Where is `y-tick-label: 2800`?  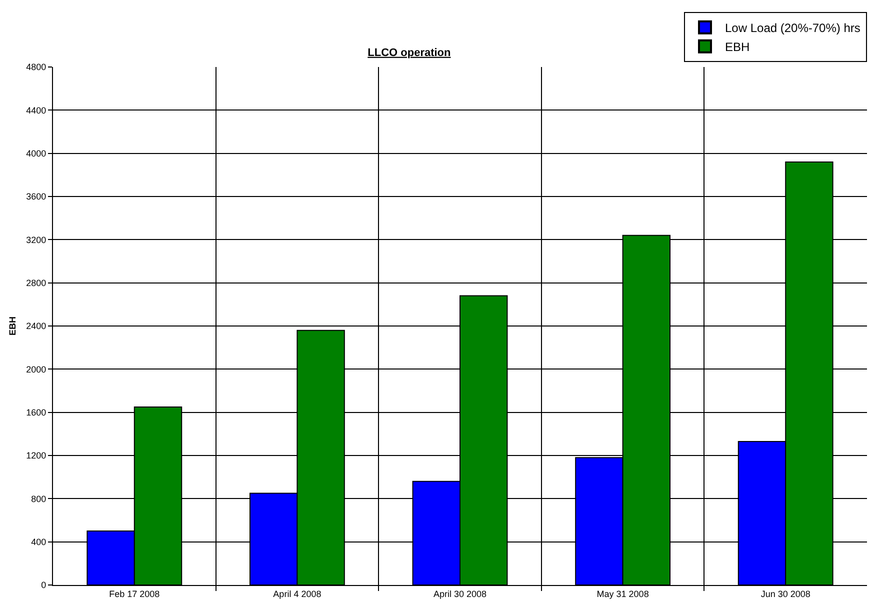 y-tick-label: 2800 is located at coordinates (36, 283).